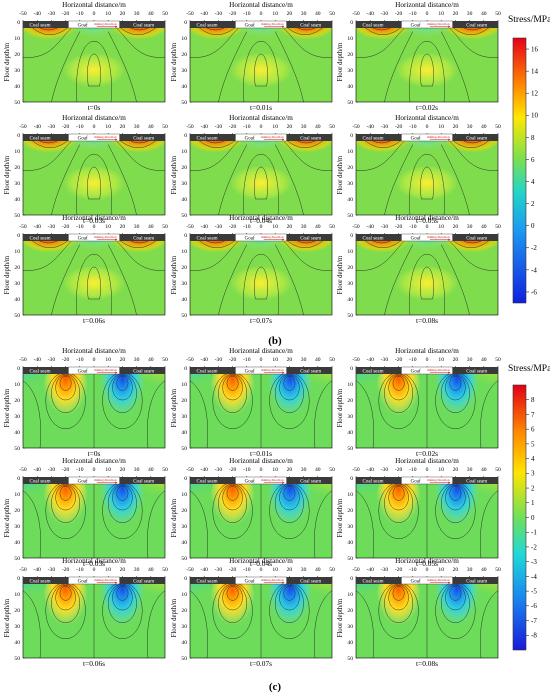 The height and width of the screenshot is (696, 550). What do you see at coordinates (184, 385) in the screenshot?
I see `y-tick-label: 10` at bounding box center [184, 385].